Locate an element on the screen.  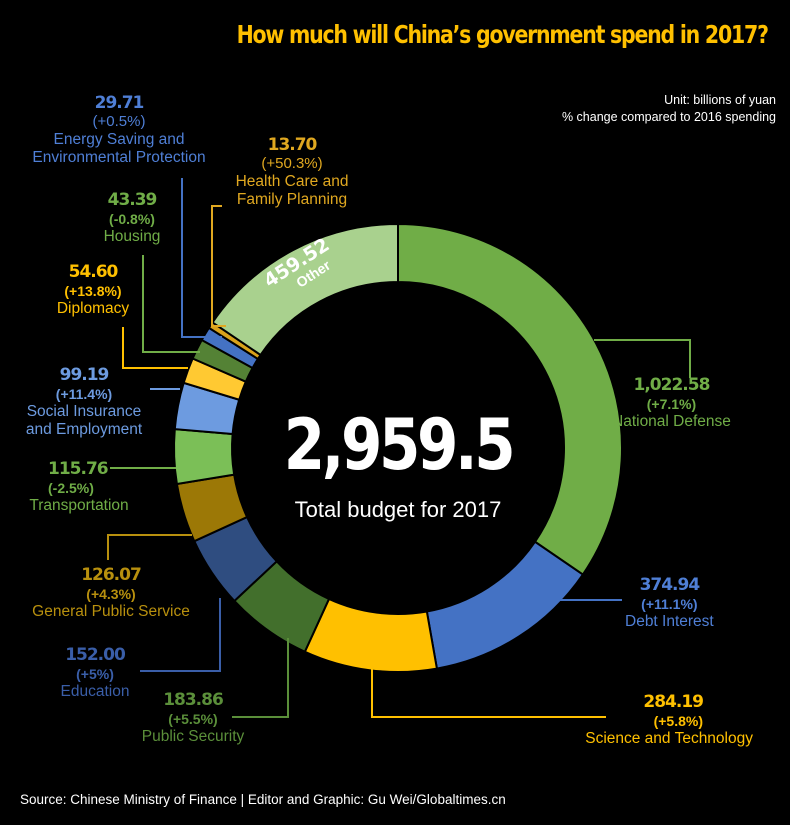
name-line1: Energy Saving and is located at coordinates (119, 139).